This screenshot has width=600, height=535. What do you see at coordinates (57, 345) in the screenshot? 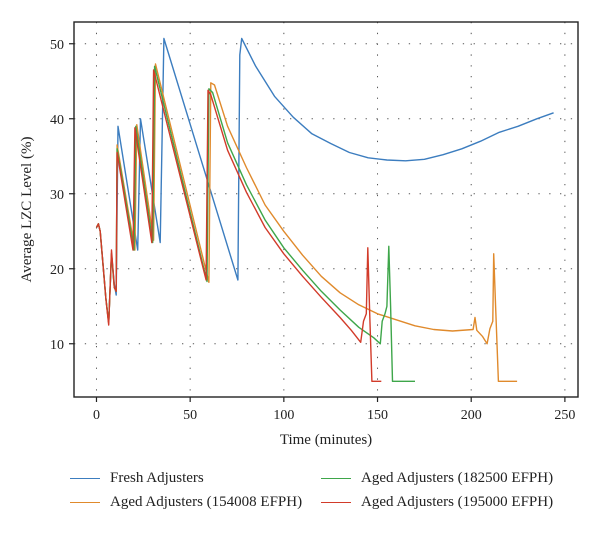
I see `y-tick-label: 10` at bounding box center [57, 345].